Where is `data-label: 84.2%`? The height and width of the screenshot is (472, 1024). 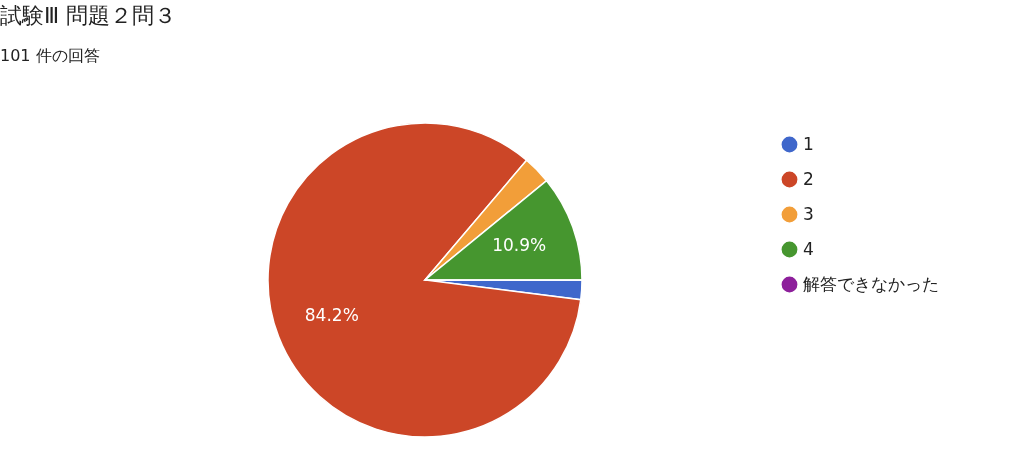 data-label: 84.2% is located at coordinates (331, 315).